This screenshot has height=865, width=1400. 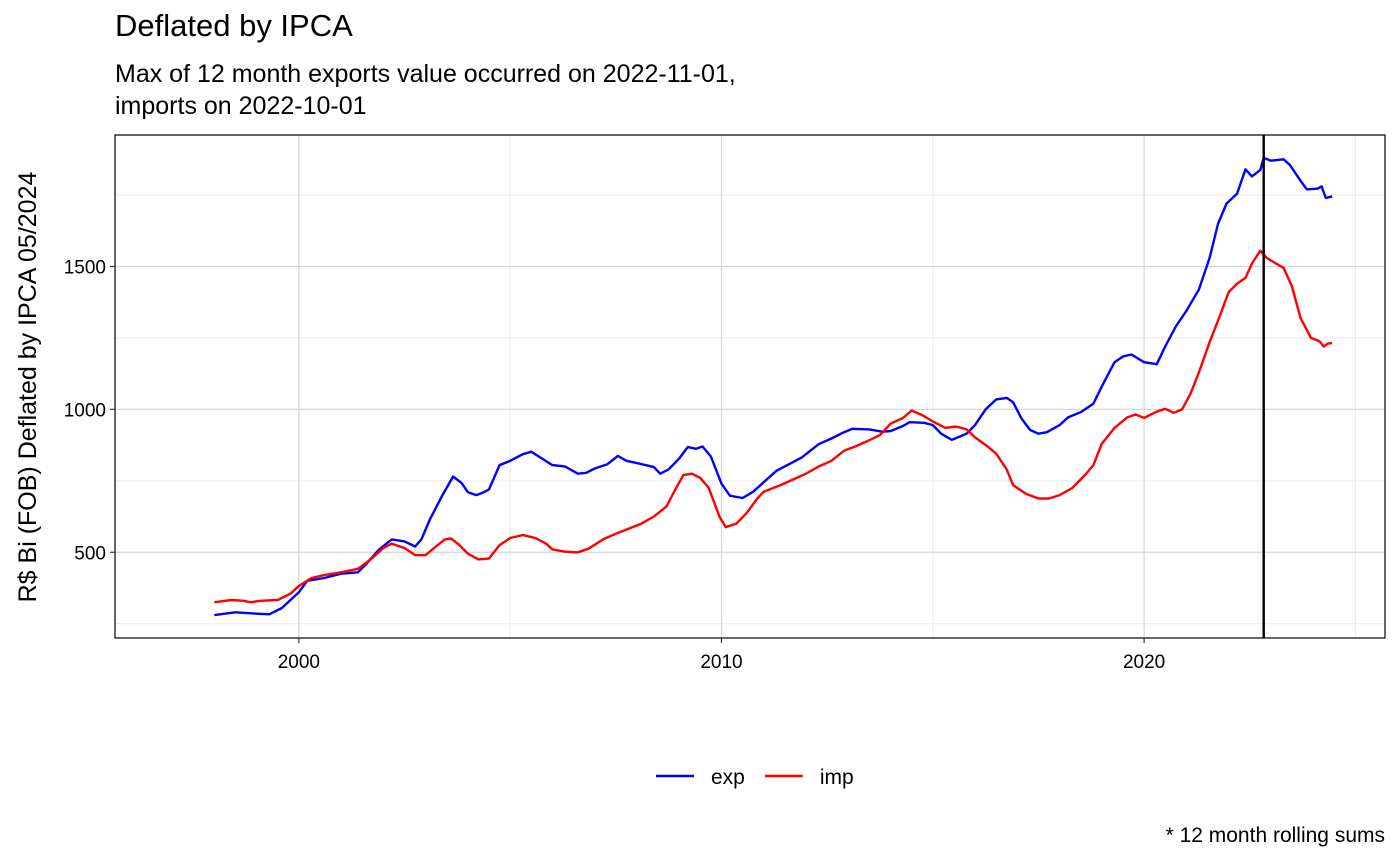 I want to click on y-tick-label: 1000, so click(x=85, y=410).